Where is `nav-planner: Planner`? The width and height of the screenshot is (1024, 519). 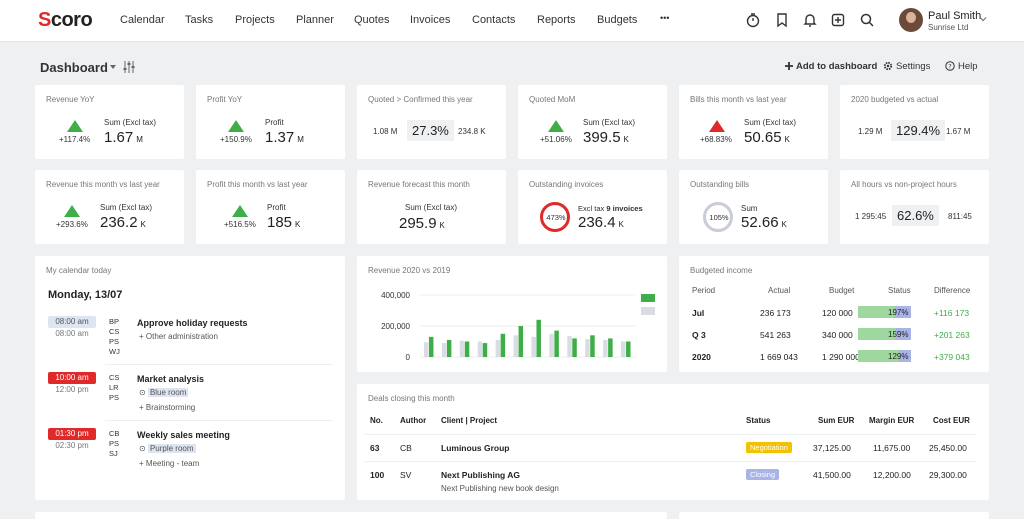 nav-planner: Planner is located at coordinates (315, 20).